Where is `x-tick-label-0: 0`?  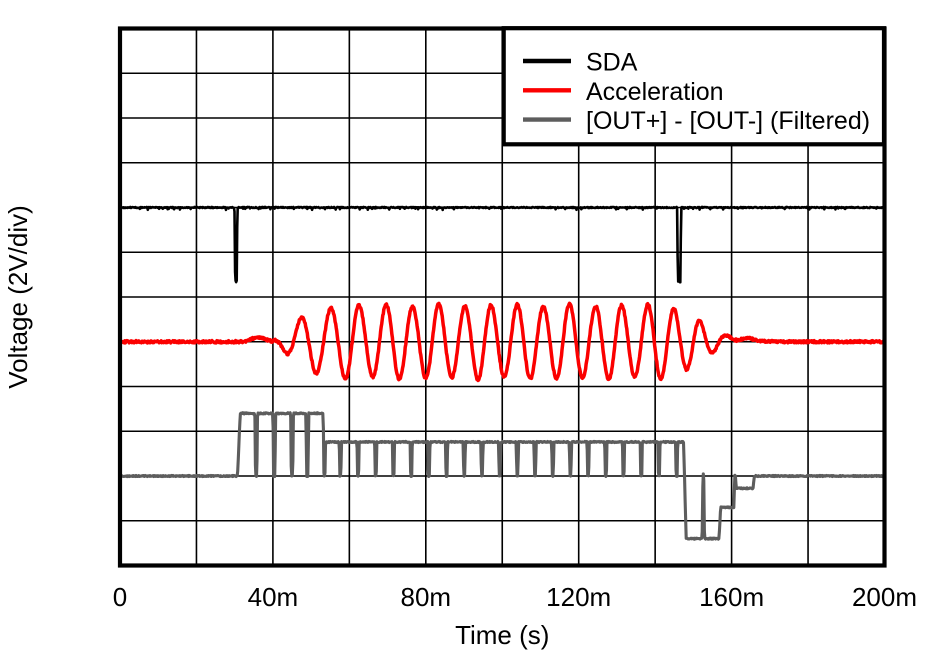 x-tick-label-0: 0 is located at coordinates (120, 597).